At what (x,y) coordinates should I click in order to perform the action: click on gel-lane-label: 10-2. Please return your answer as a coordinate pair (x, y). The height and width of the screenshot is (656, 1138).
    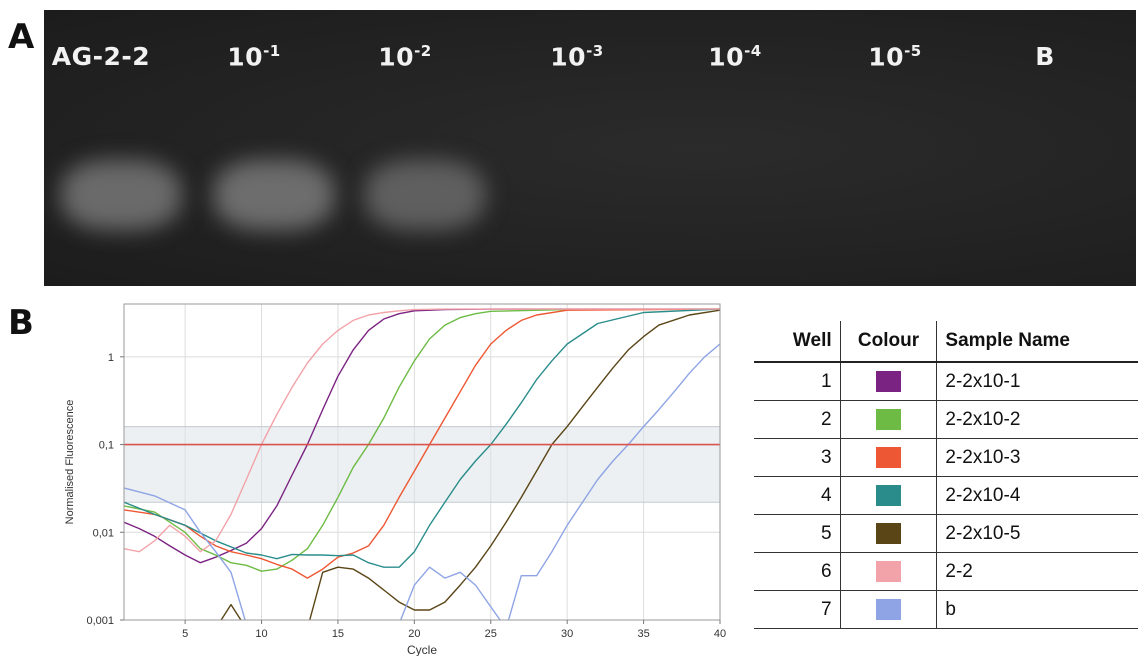
    Looking at the image, I should click on (404, 56).